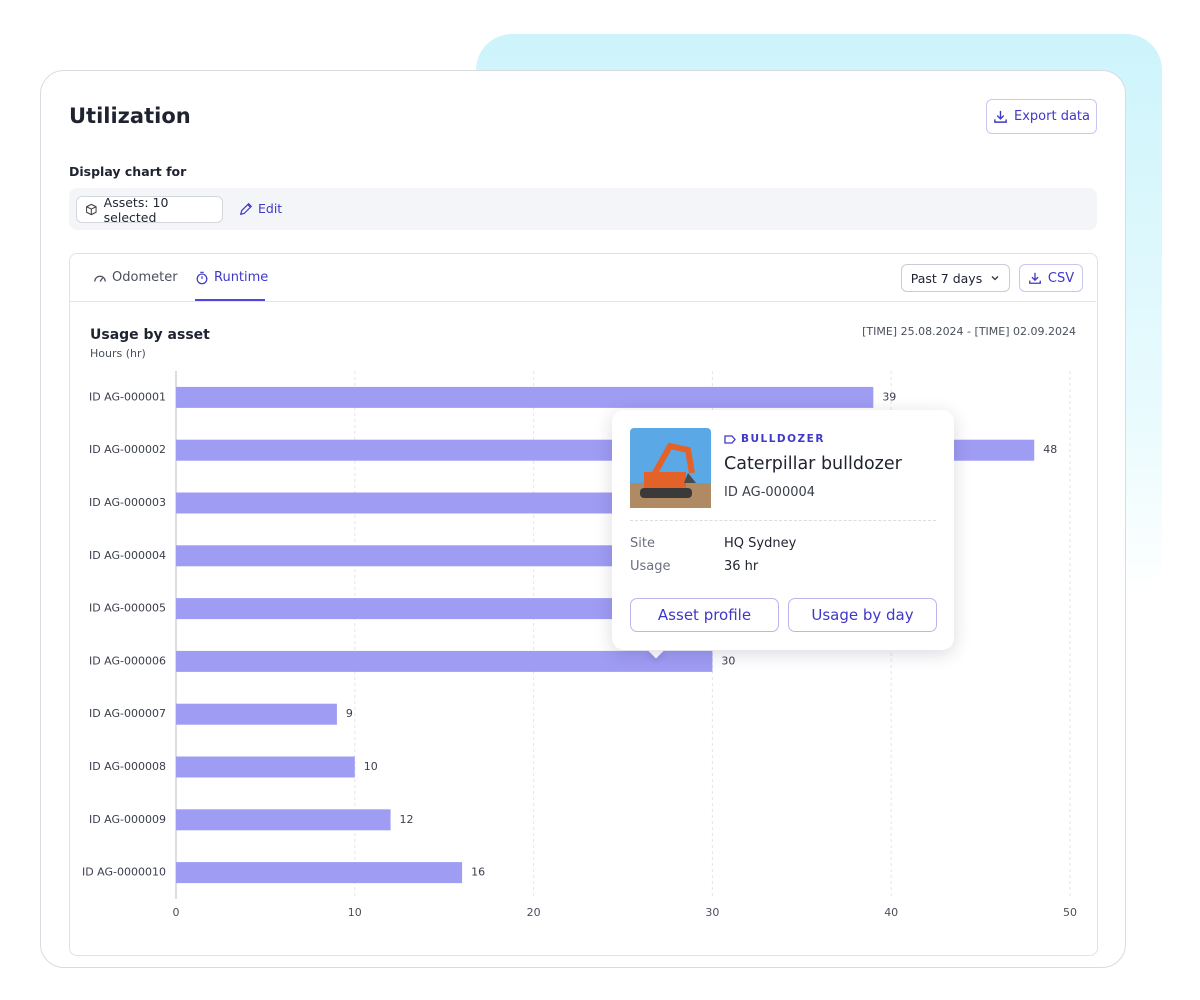  Describe the element at coordinates (770, 492) in the screenshot. I see `asset-id: ID AG-000004` at that location.